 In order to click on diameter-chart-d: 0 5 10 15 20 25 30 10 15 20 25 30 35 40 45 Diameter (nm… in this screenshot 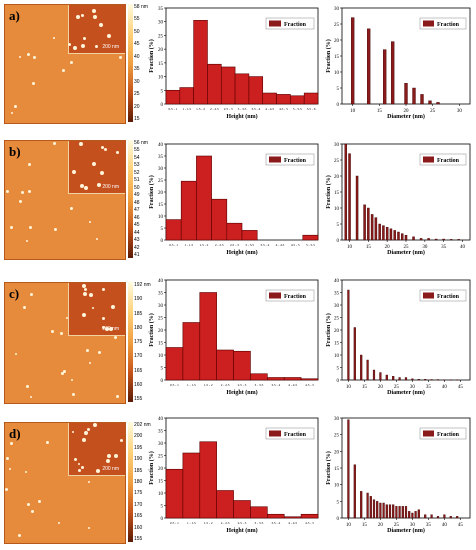, I will do `click(398, 475)`.